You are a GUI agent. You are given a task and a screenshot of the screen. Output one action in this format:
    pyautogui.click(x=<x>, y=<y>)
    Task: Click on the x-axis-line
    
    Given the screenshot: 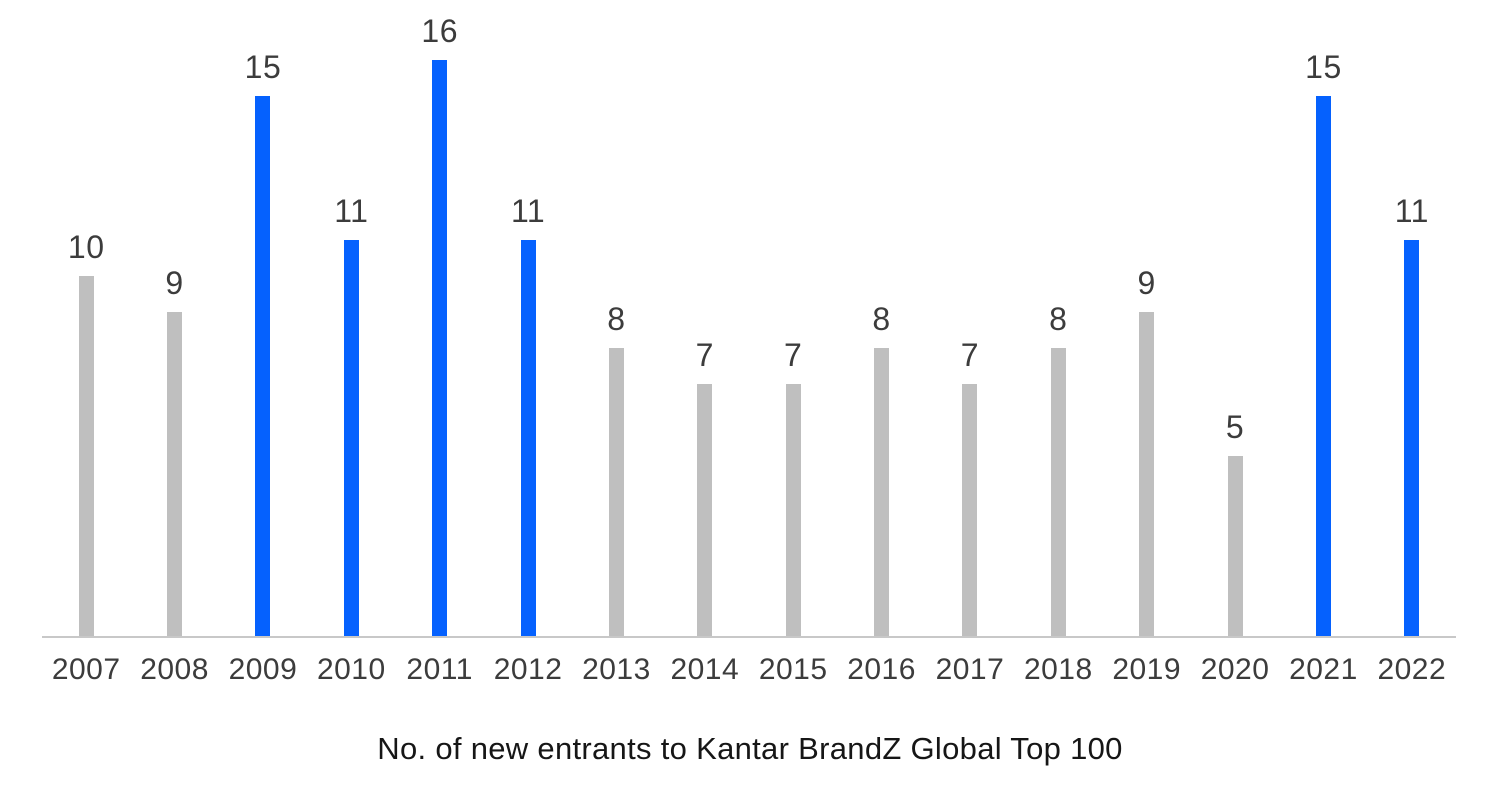 What is the action you would take?
    pyautogui.click(x=749, y=637)
    